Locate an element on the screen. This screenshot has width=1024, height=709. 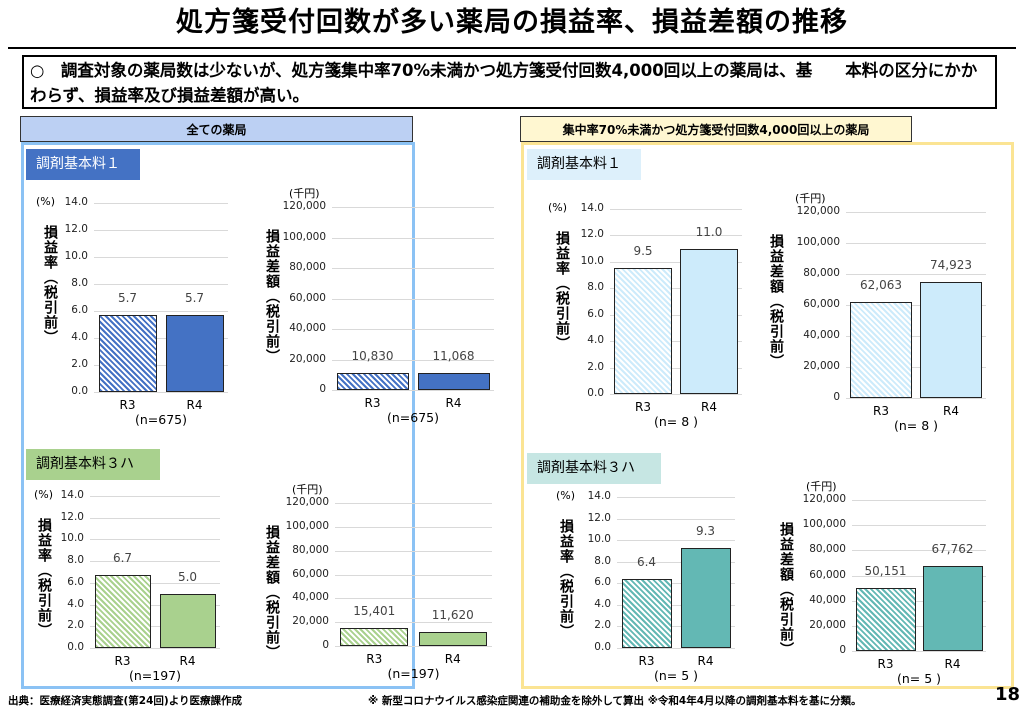
section-label-right-top: 調剤基本料１ is located at coordinates (584, 164).